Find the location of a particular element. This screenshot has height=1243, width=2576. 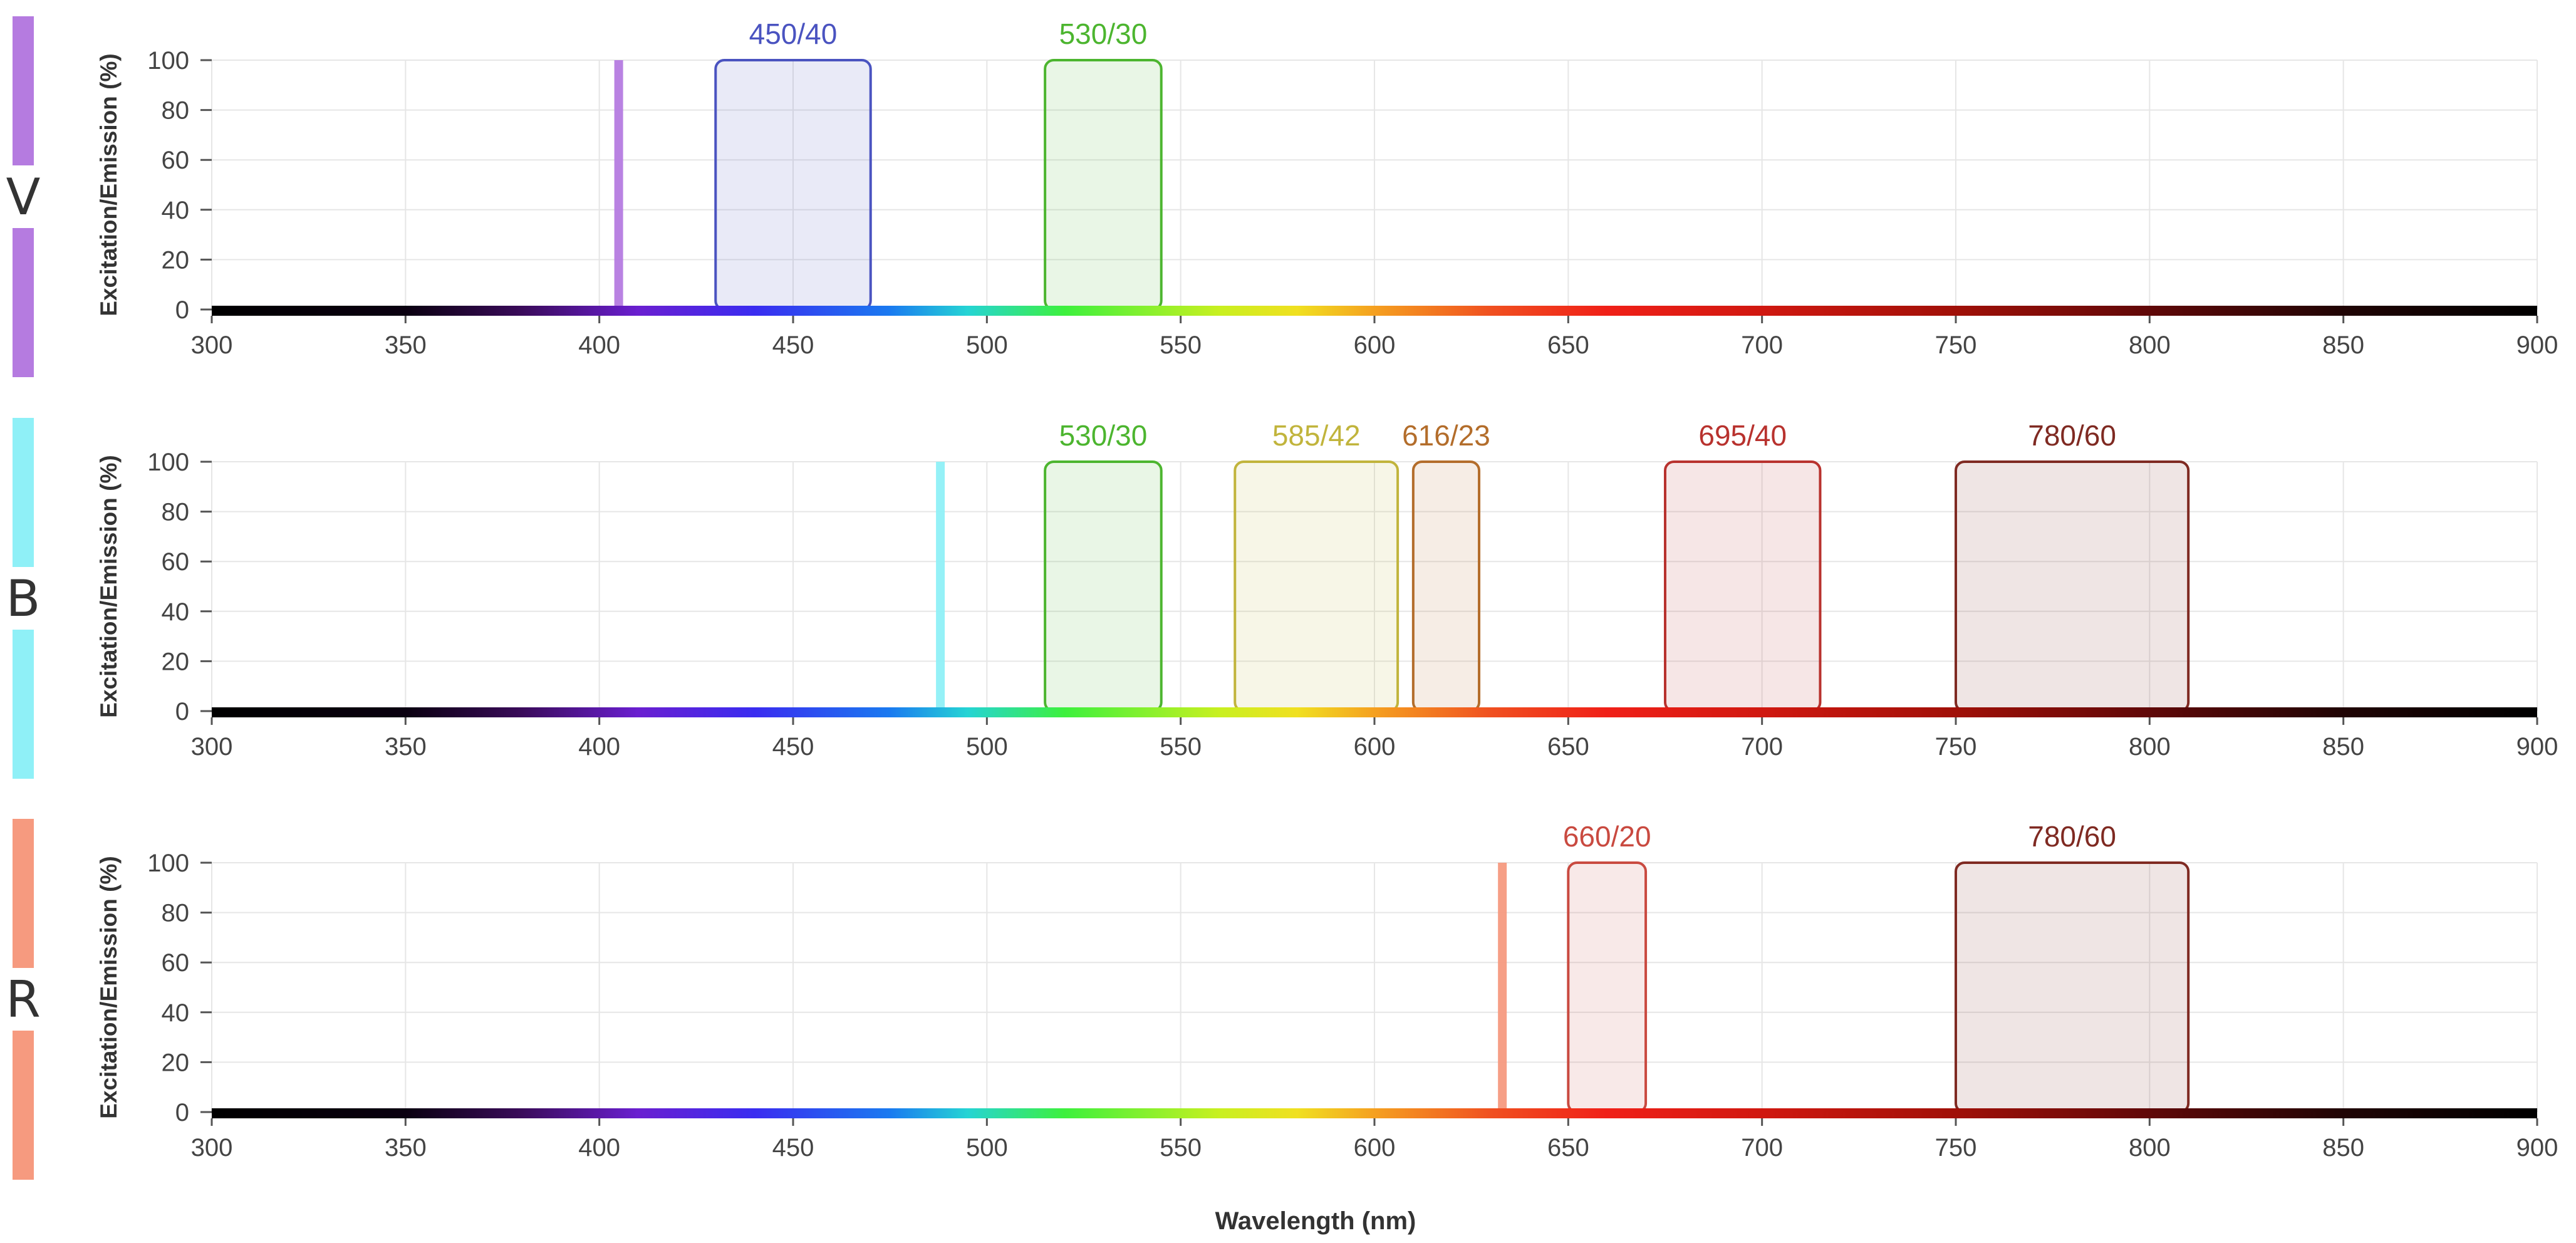

laser-name: R is located at coordinates (24, 999).